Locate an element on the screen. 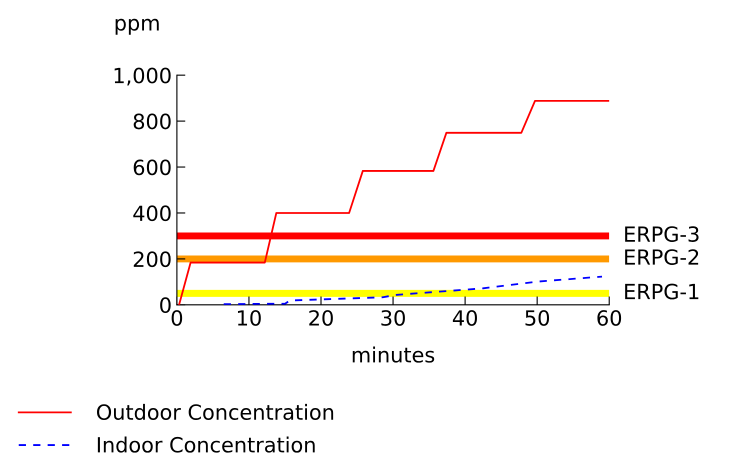 The height and width of the screenshot is (464, 734). ref-line-label: ERPG-2 is located at coordinates (661, 257).